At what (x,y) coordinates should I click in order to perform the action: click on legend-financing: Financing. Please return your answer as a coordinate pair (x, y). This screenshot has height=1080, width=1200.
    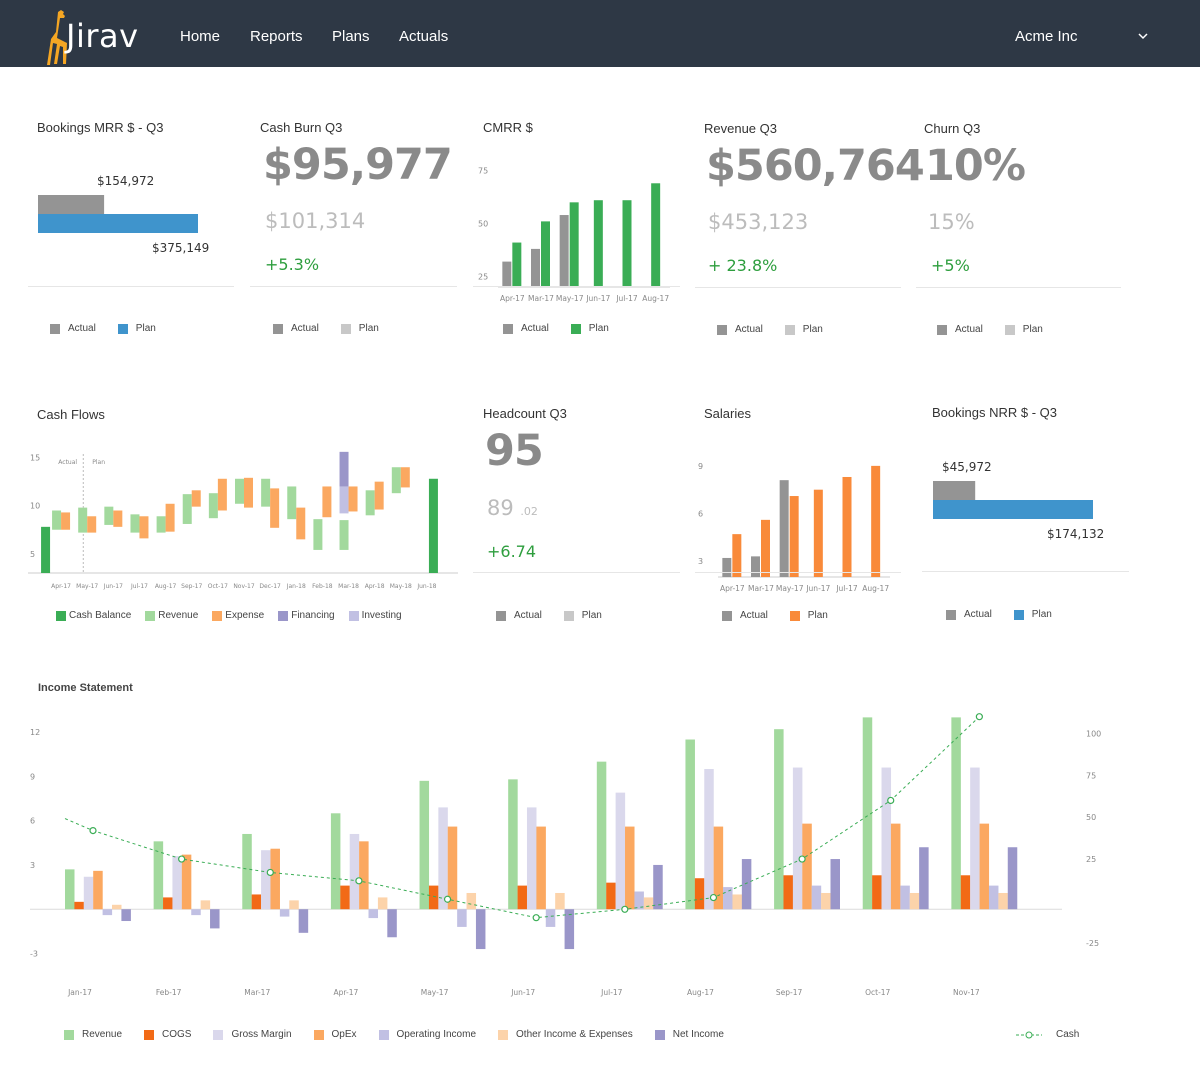
    Looking at the image, I should click on (306, 615).